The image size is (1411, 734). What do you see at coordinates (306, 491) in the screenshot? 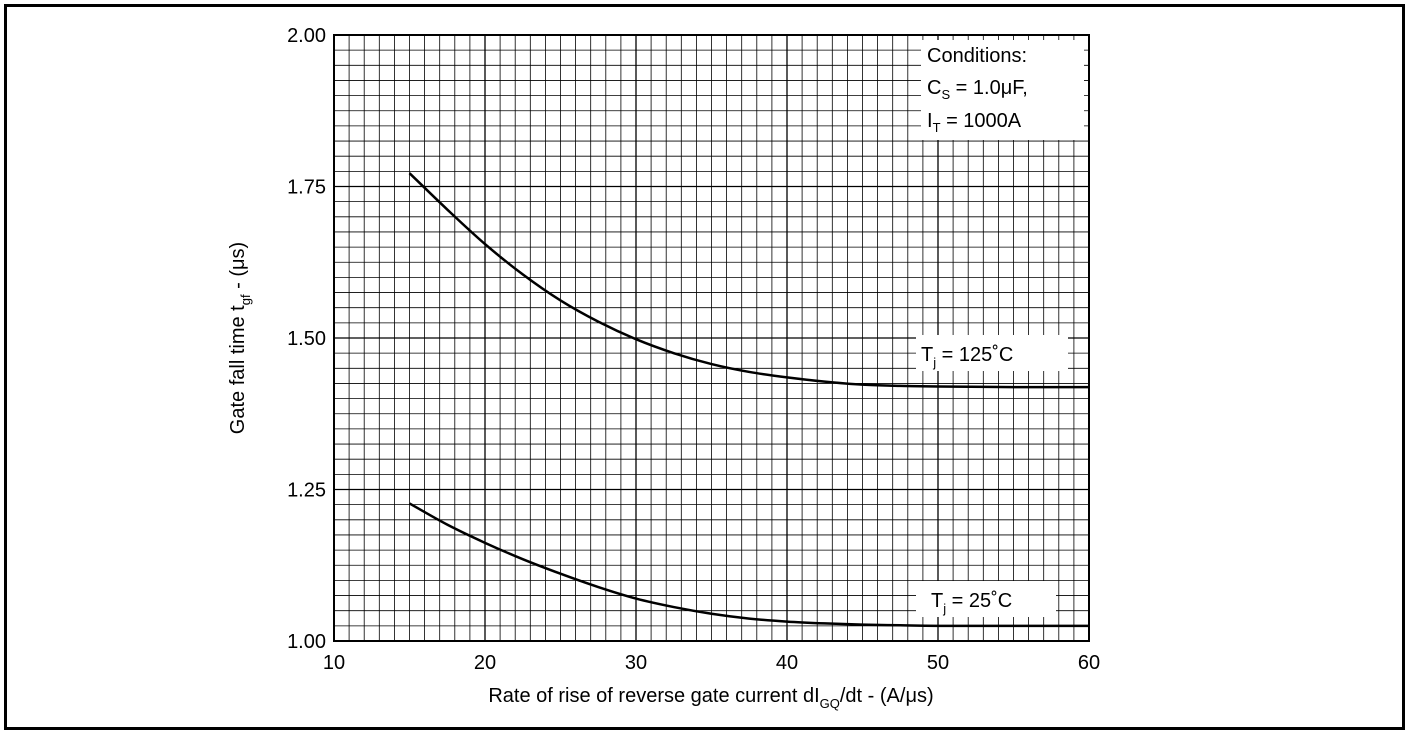
I see `y-tick-label: 1.25` at bounding box center [306, 491].